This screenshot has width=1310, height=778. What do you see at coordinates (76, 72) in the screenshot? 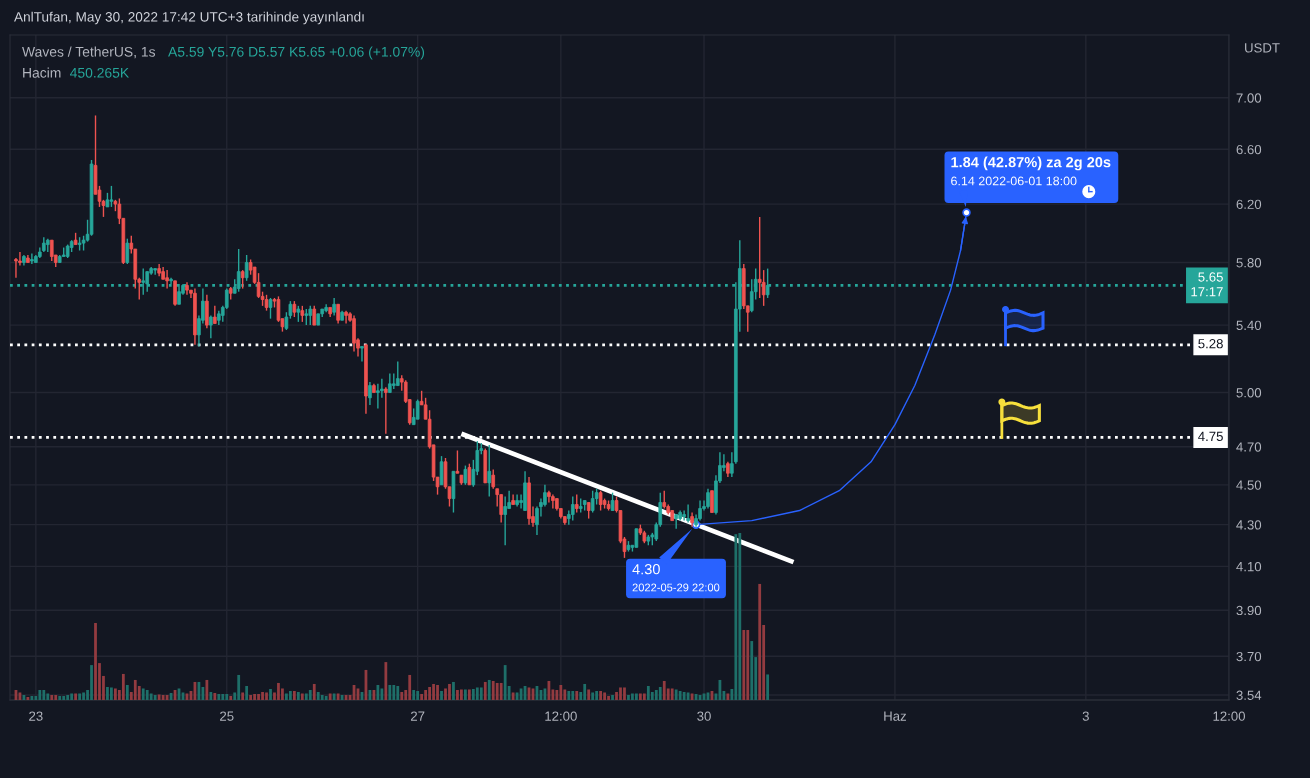
I see `annotation: Hacim 450.265K` at bounding box center [76, 72].